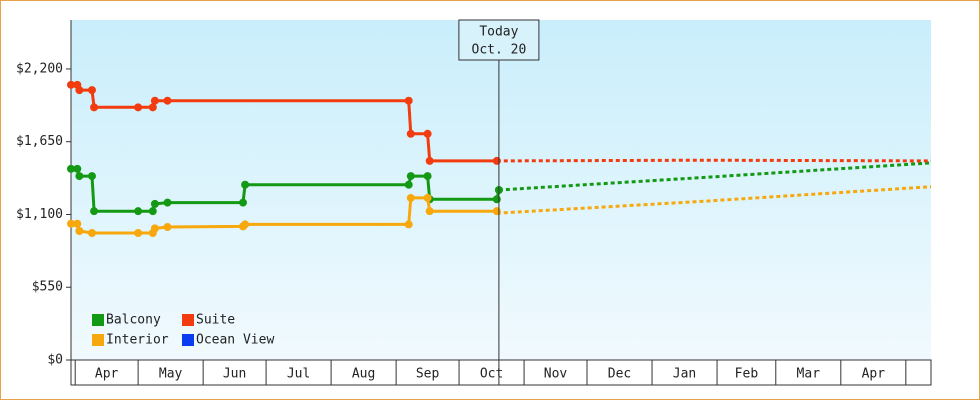 This screenshot has height=400, width=980. I want to click on x-tick-label: Sep, so click(428, 374).